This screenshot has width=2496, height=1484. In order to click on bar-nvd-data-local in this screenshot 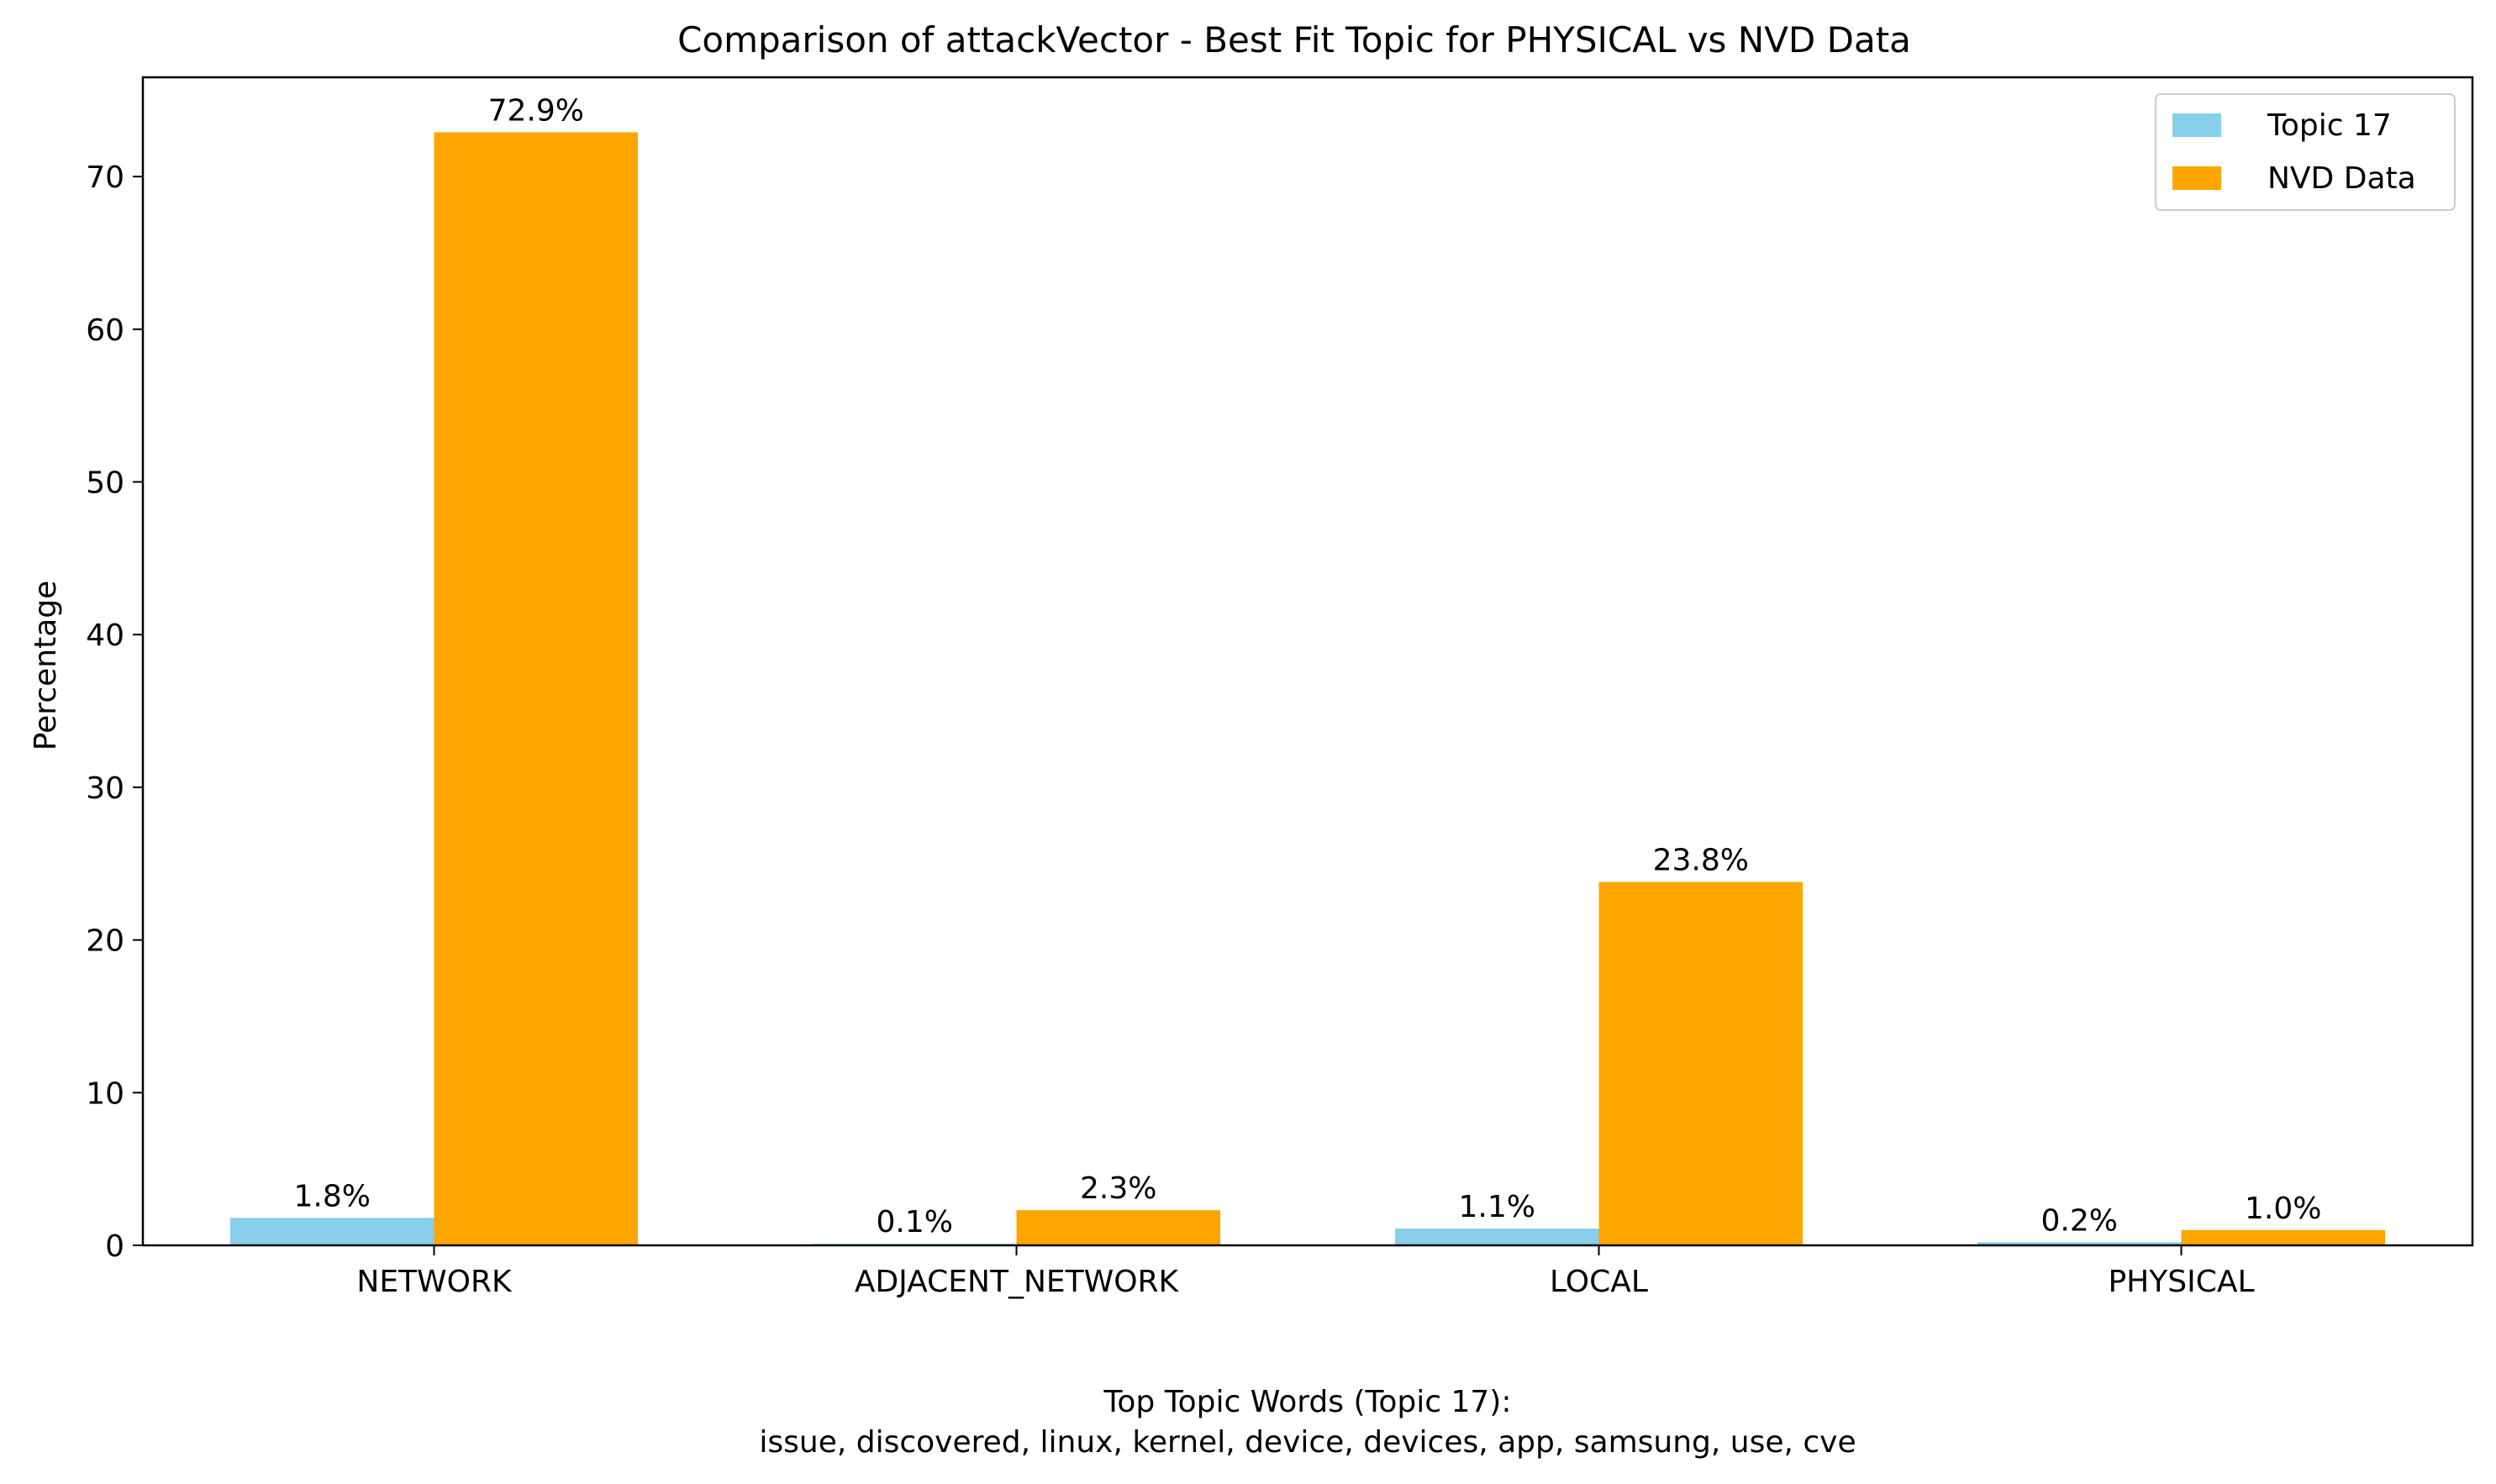, I will do `click(1701, 1063)`.